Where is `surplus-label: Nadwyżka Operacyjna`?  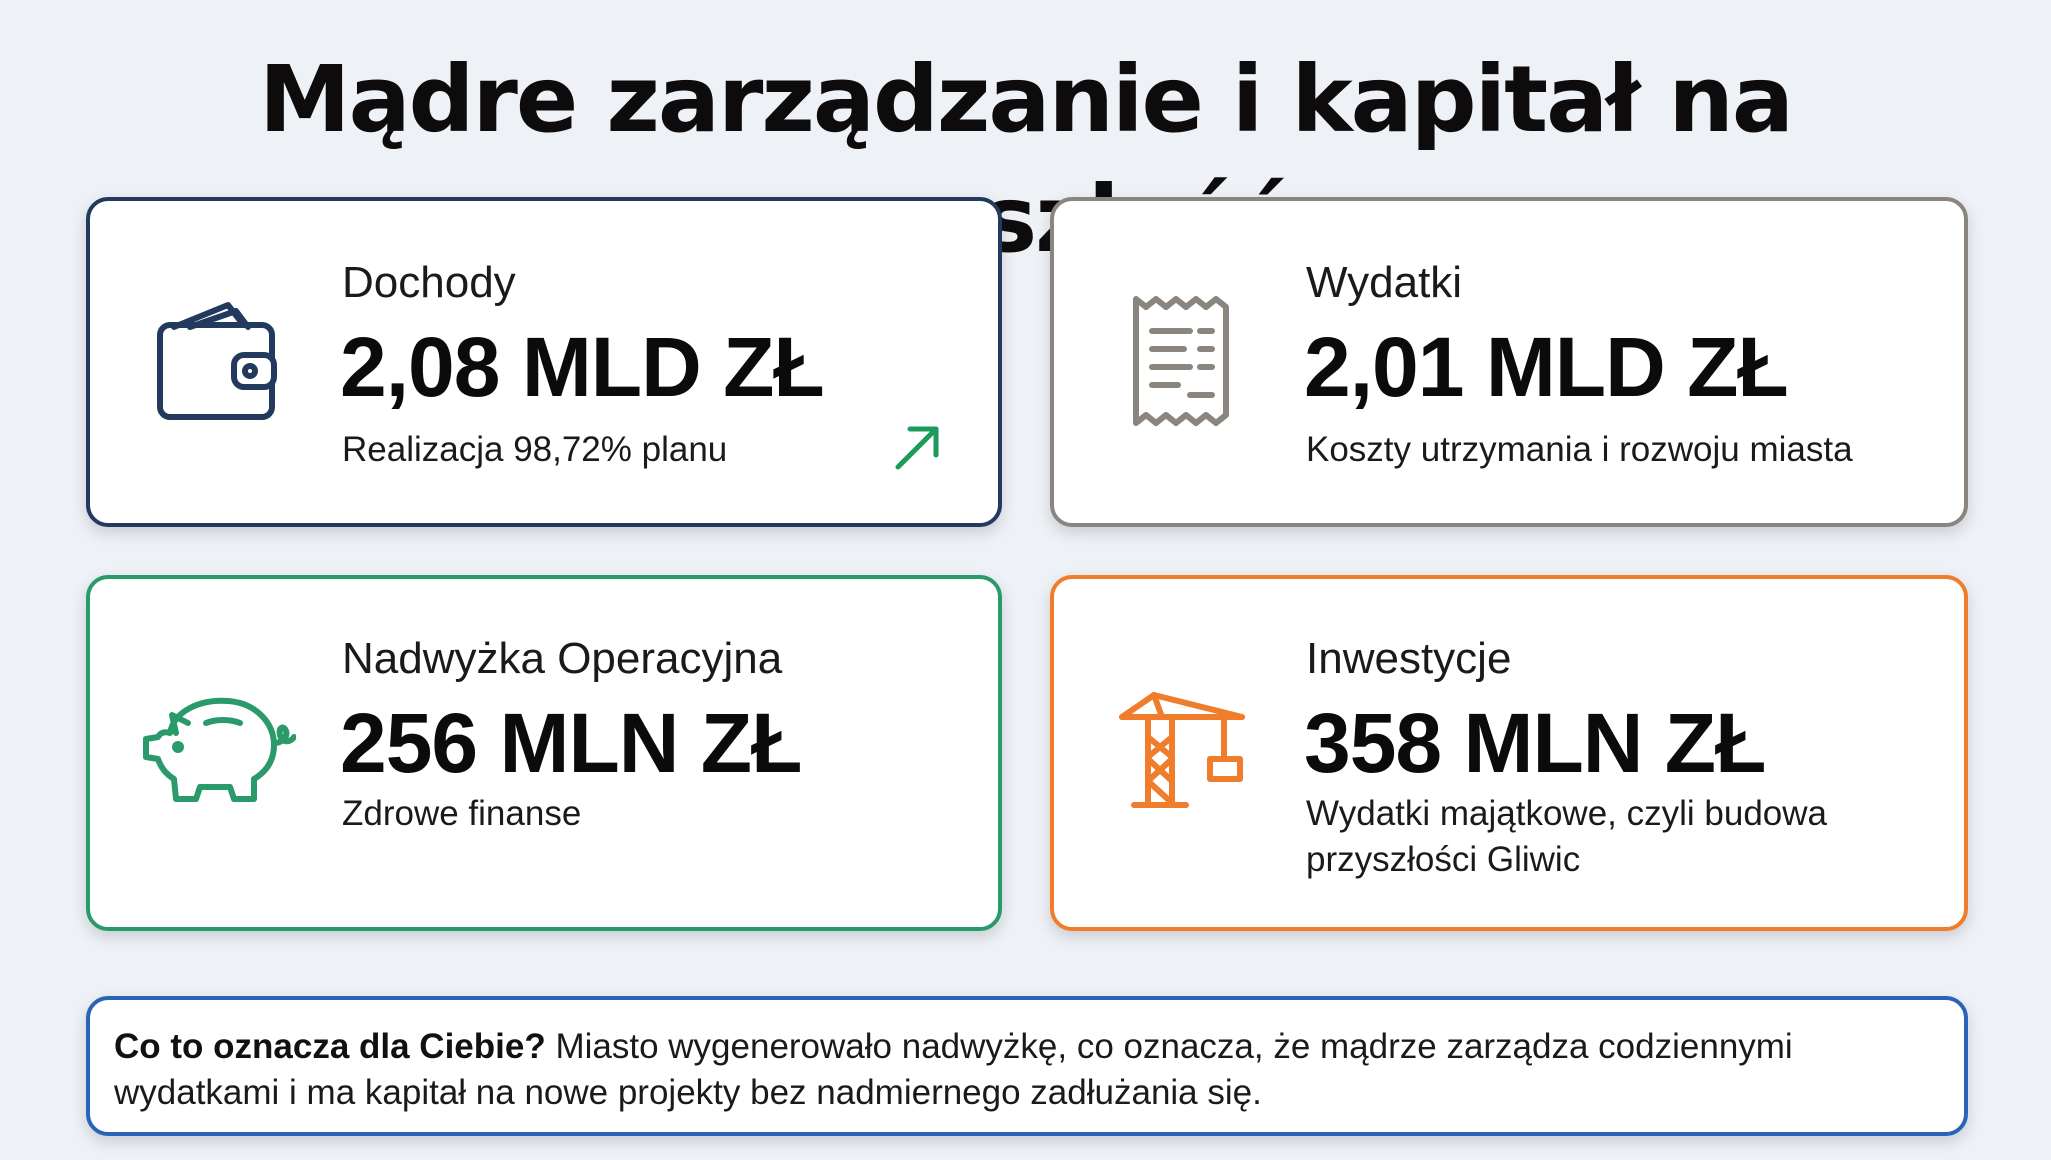 surplus-label: Nadwyżka Operacyjna is located at coordinates (562, 658).